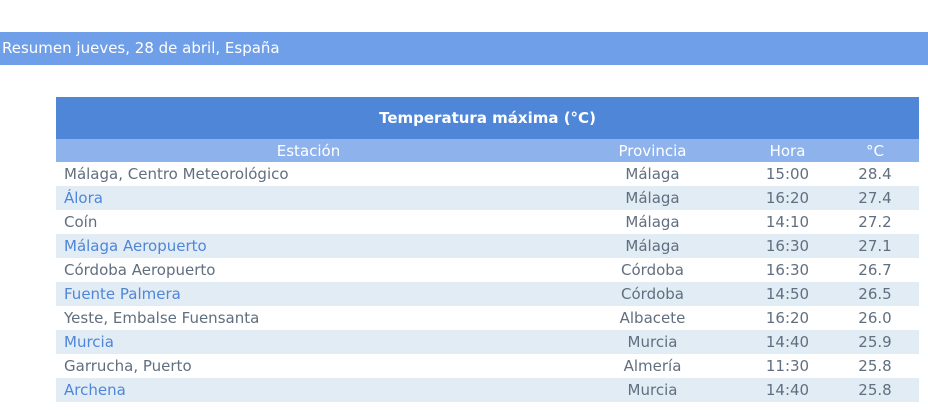 This screenshot has width=928, height=418. What do you see at coordinates (875, 246) in the screenshot?
I see `temp-cell: 27.1` at bounding box center [875, 246].